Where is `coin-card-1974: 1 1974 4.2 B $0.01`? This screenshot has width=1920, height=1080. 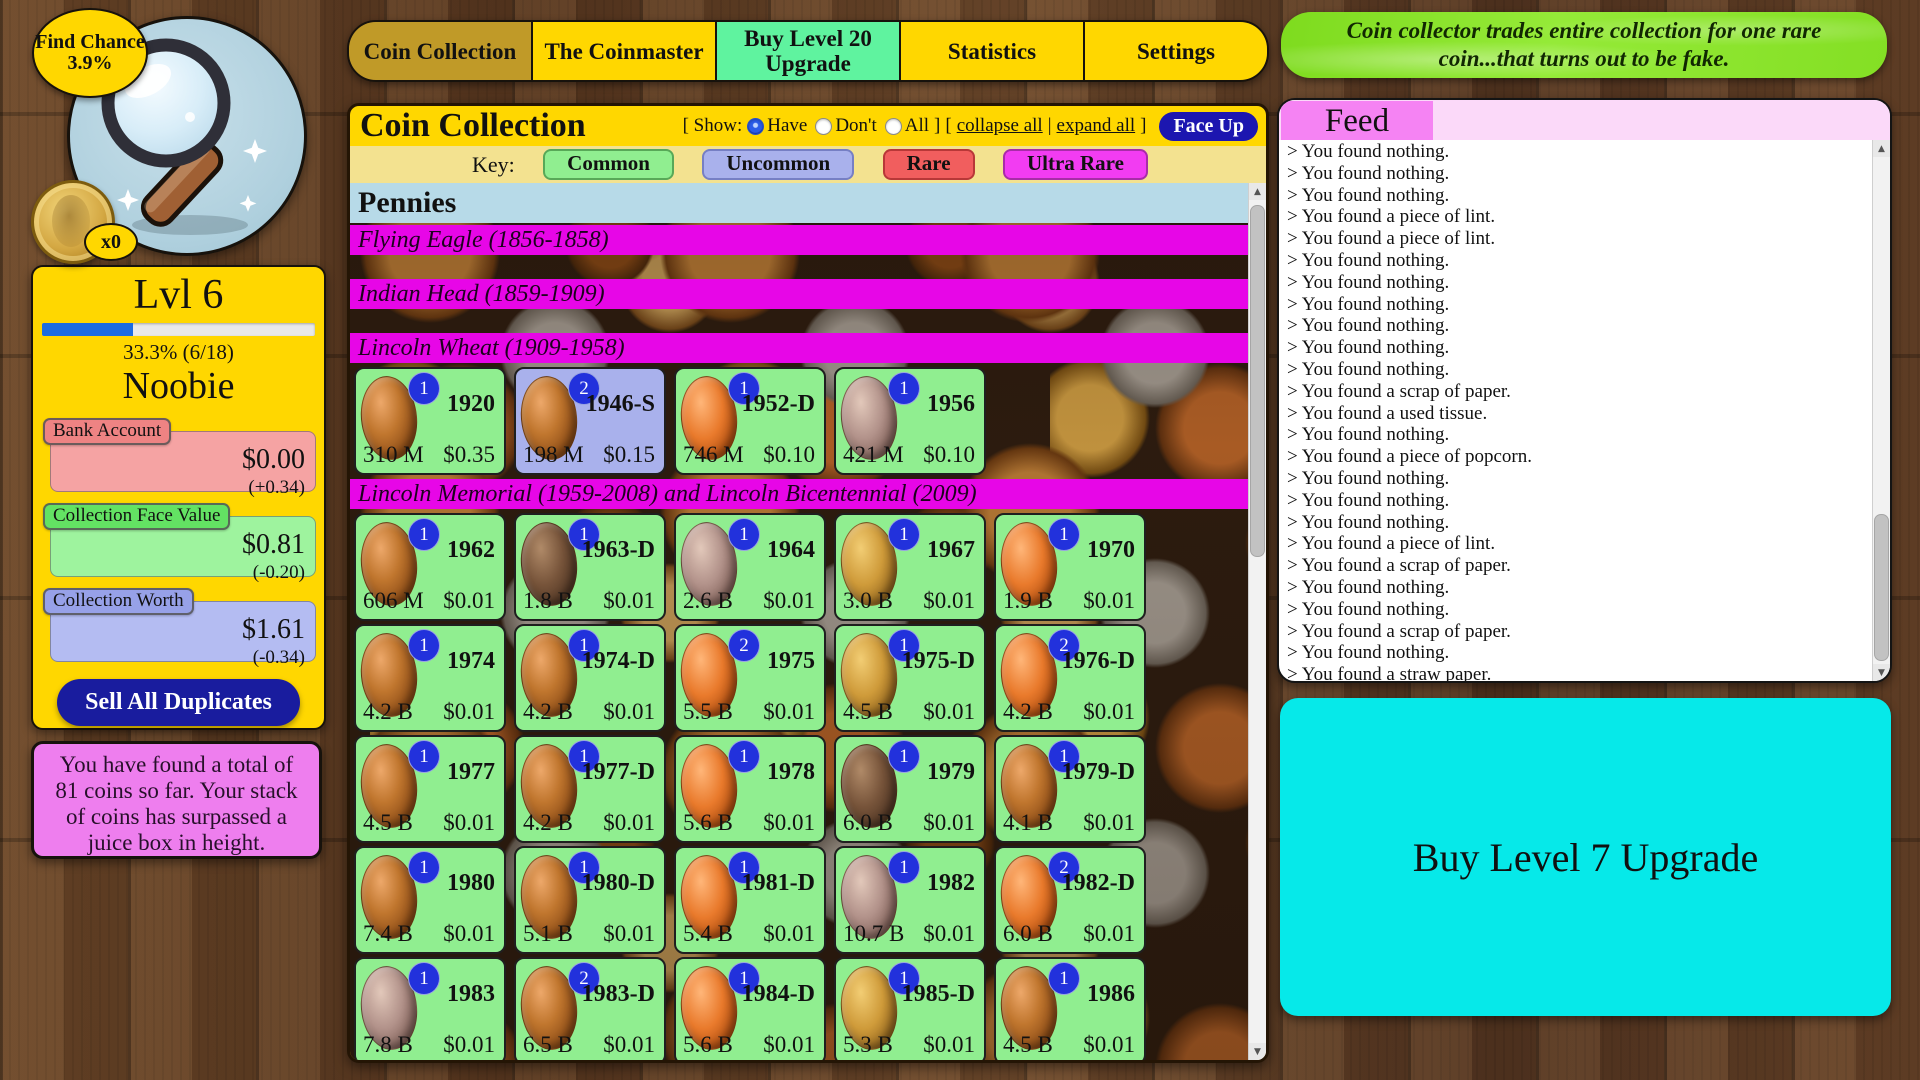
coin-card-1974: 1 1974 4.2 B $0.01 is located at coordinates (430, 678).